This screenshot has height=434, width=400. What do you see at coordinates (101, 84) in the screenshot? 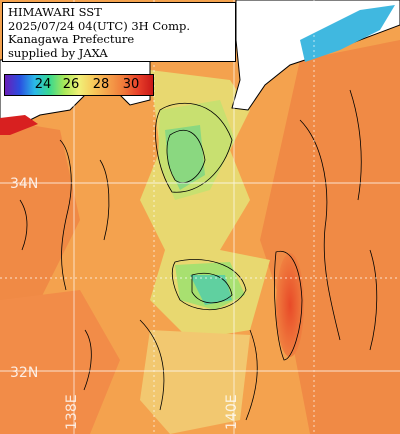
I see `legend-label: 28` at bounding box center [101, 84].